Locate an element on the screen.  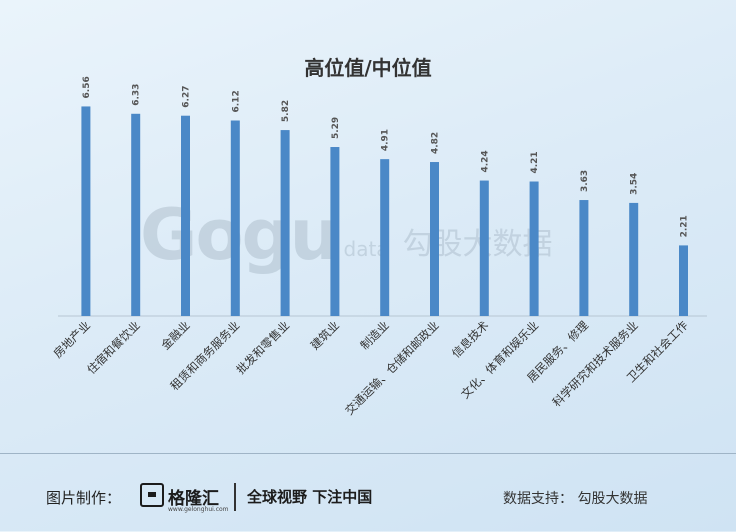
data-label: 6.33 is located at coordinates (137, 95).